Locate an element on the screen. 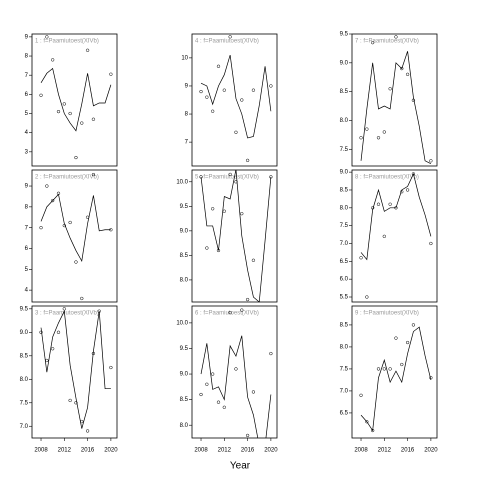  panel: 5 : f=Paamiutoest(XIVb) is located at coordinates (234, 236).